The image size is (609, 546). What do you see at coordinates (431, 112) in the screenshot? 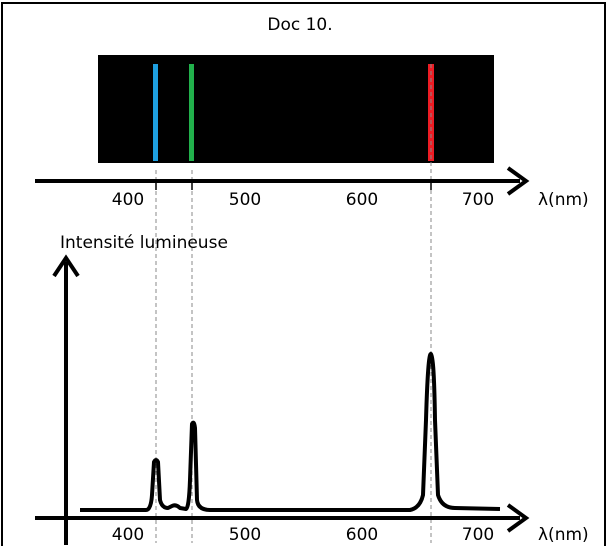
I see `red-line` at bounding box center [431, 112].